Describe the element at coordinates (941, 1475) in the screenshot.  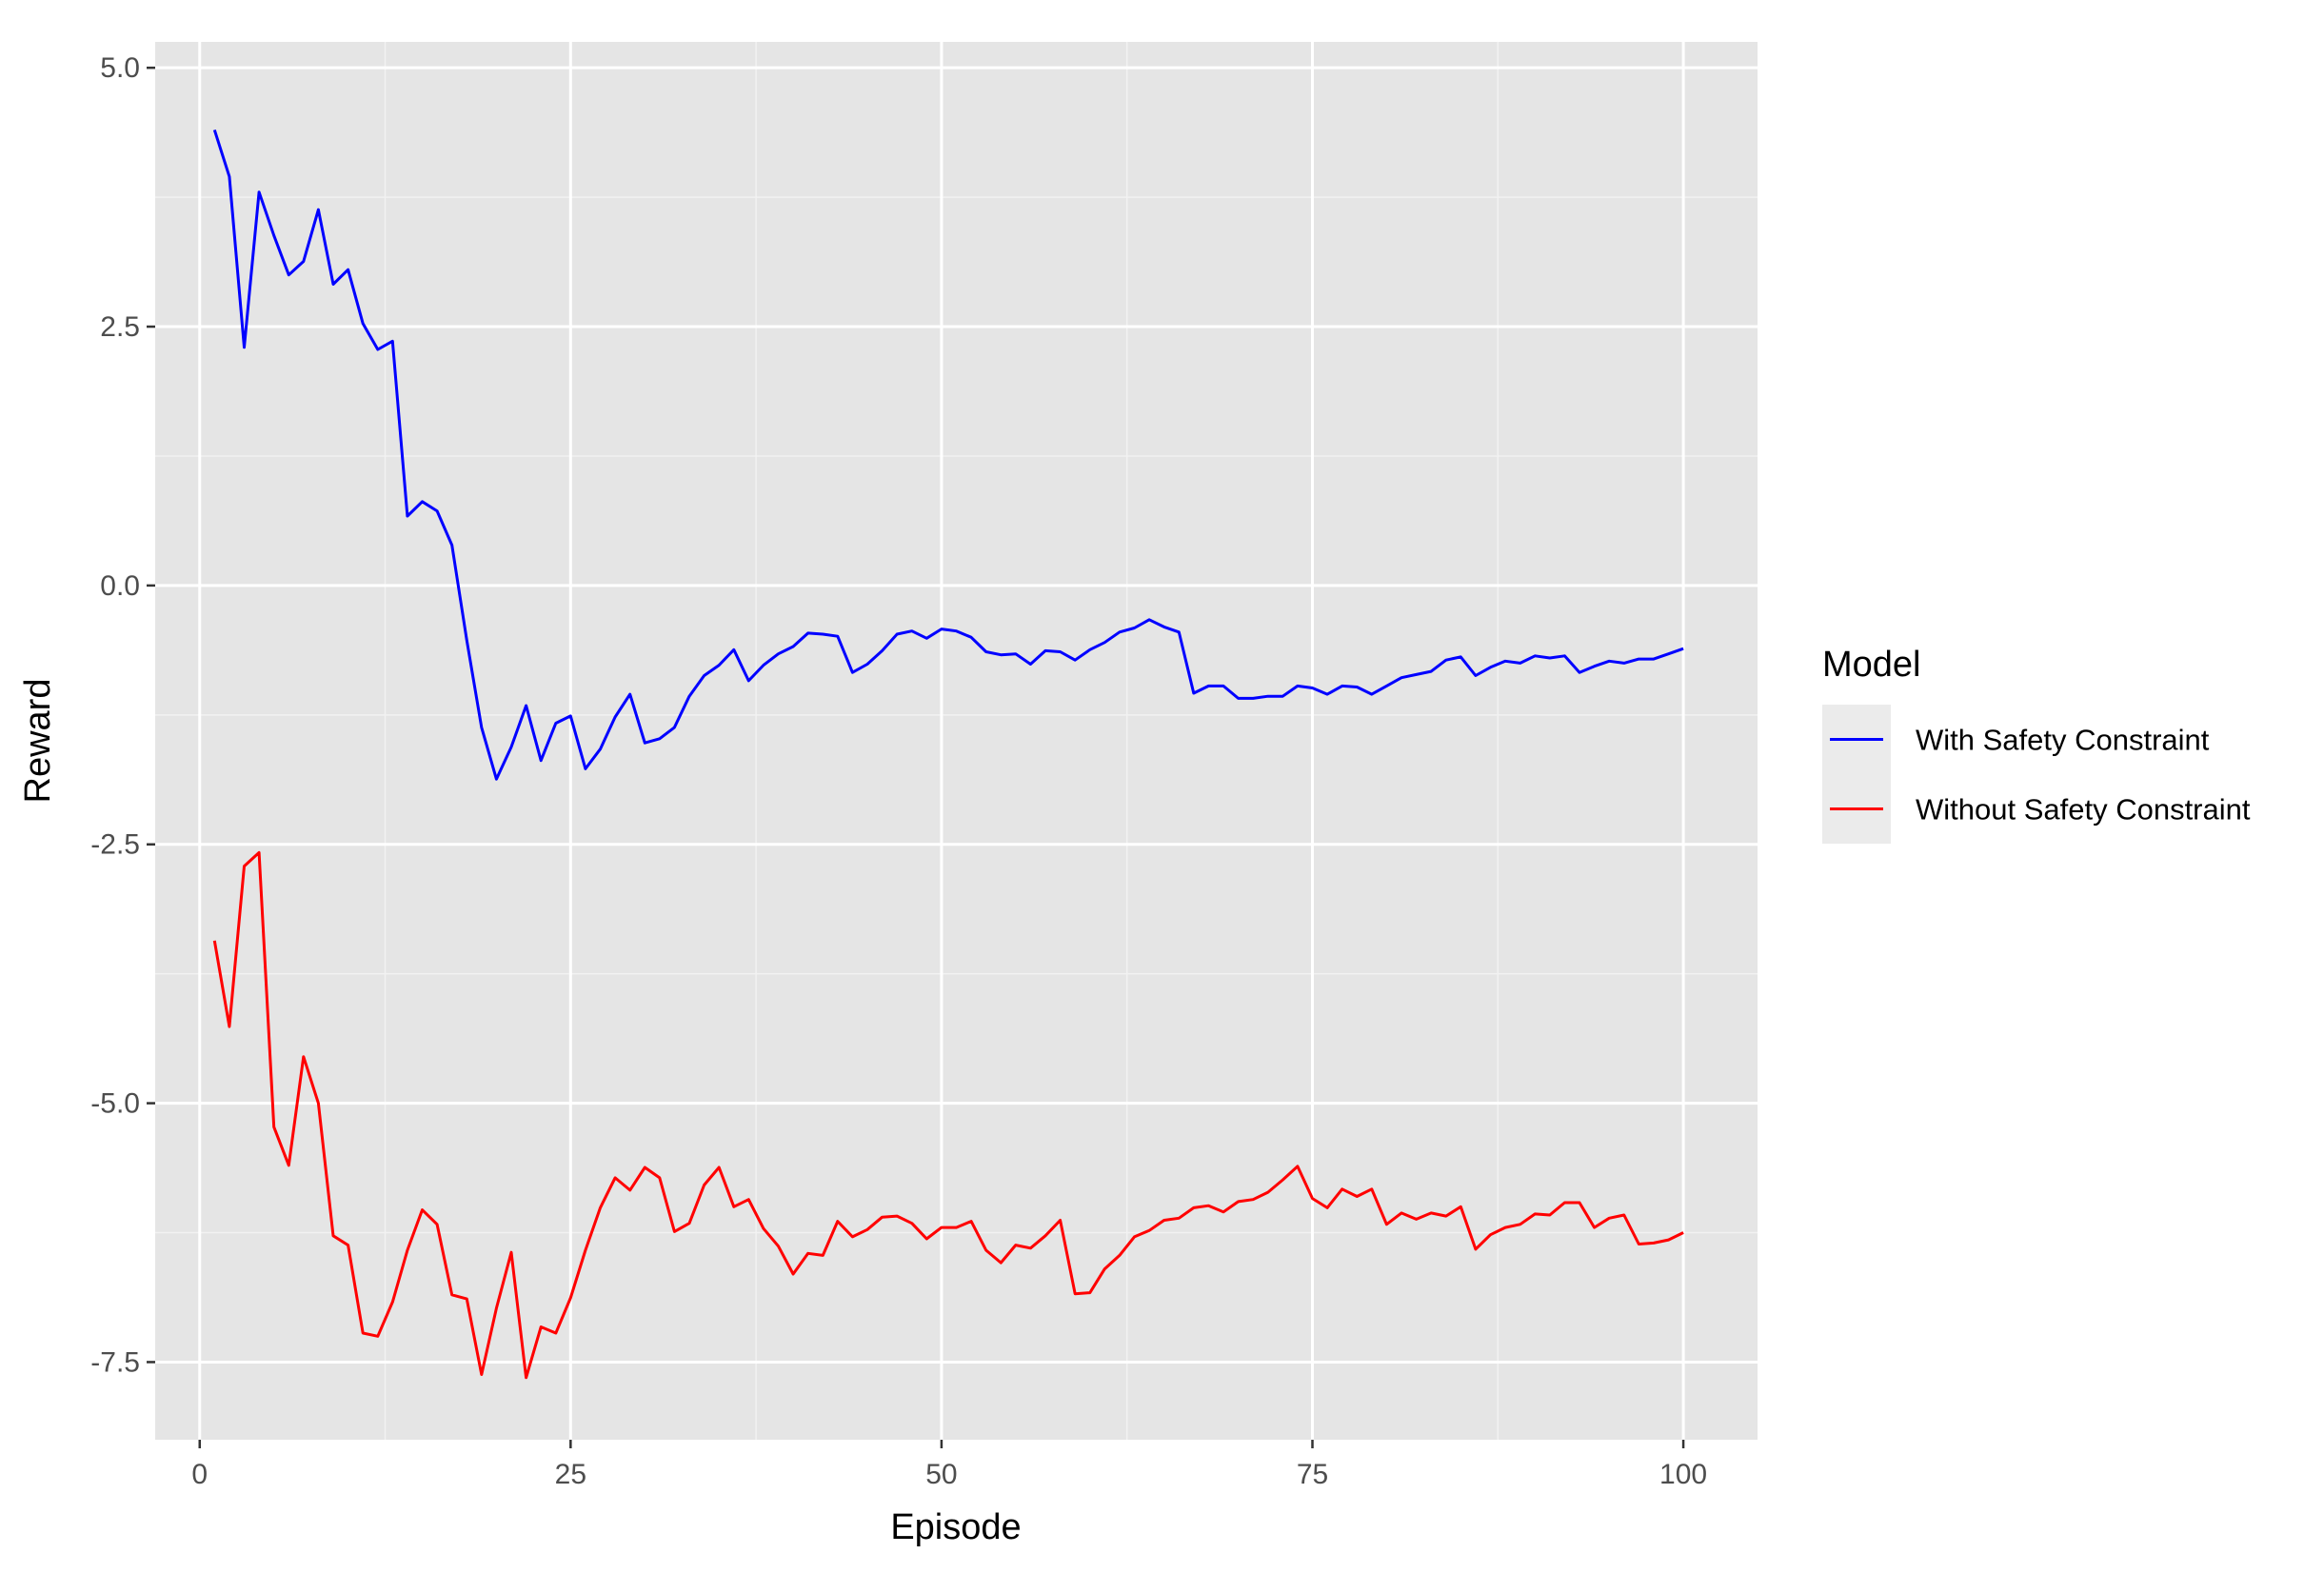
I see `x-tick-label: 50` at that location.